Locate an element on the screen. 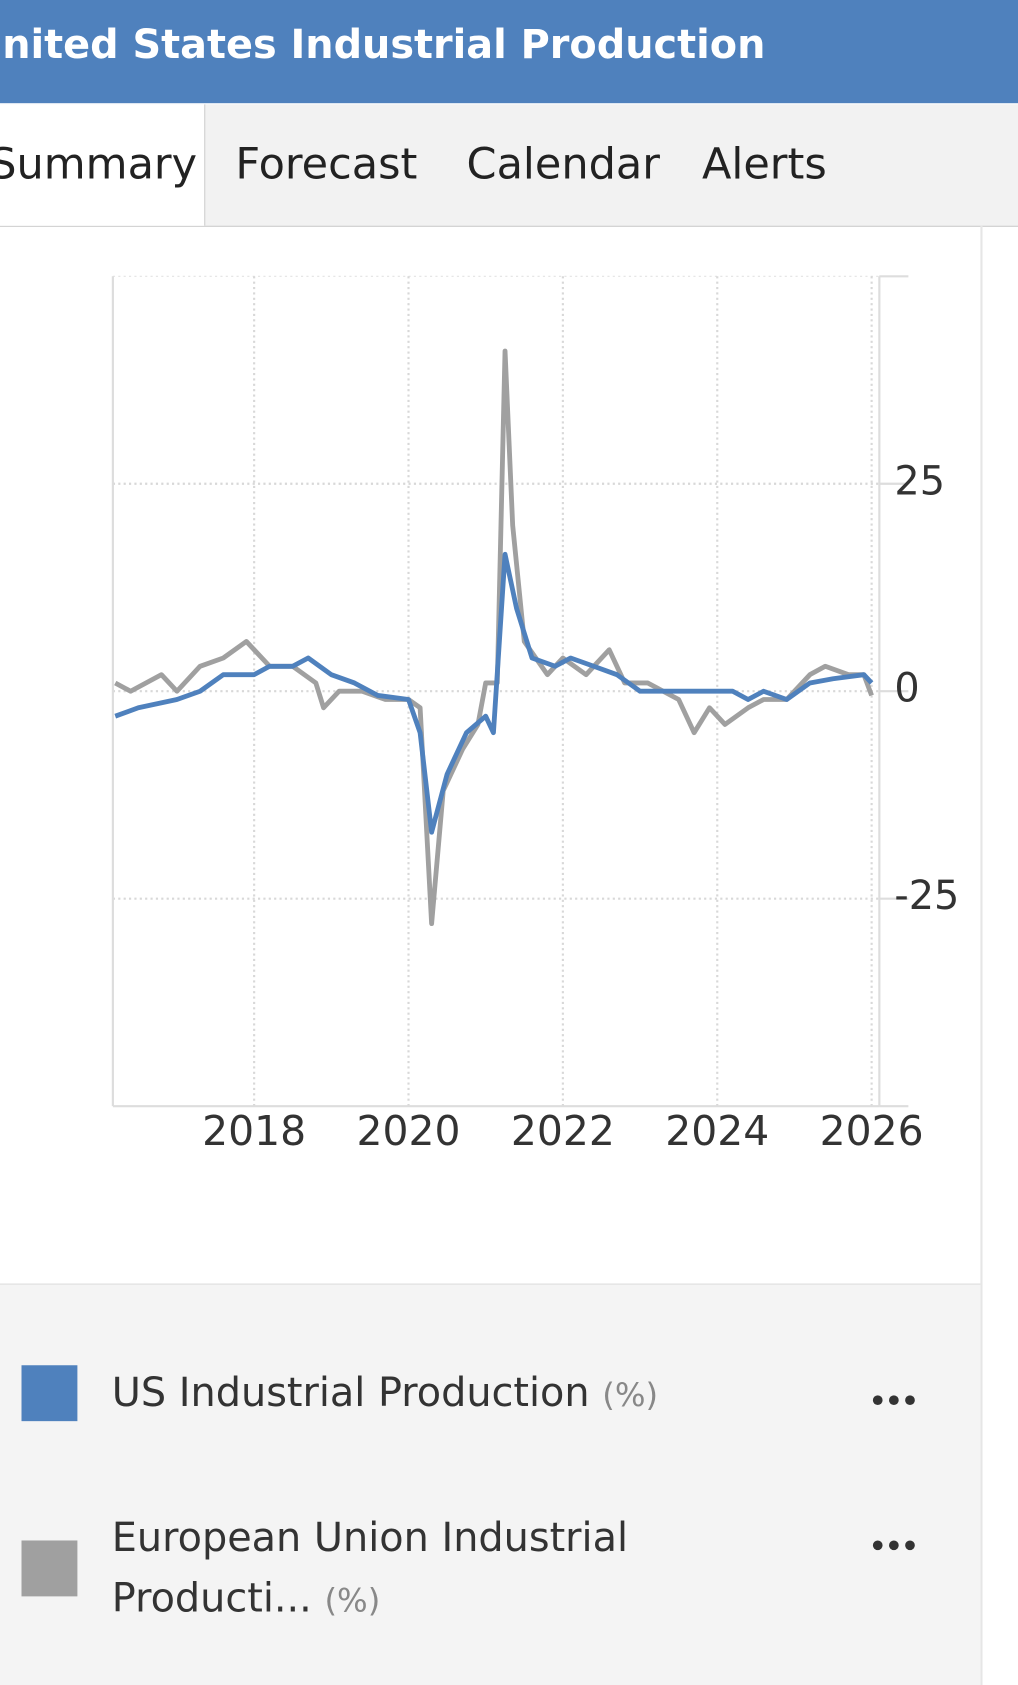 The image size is (1018, 1685). y-tick-label: 0 is located at coordinates (906, 689).